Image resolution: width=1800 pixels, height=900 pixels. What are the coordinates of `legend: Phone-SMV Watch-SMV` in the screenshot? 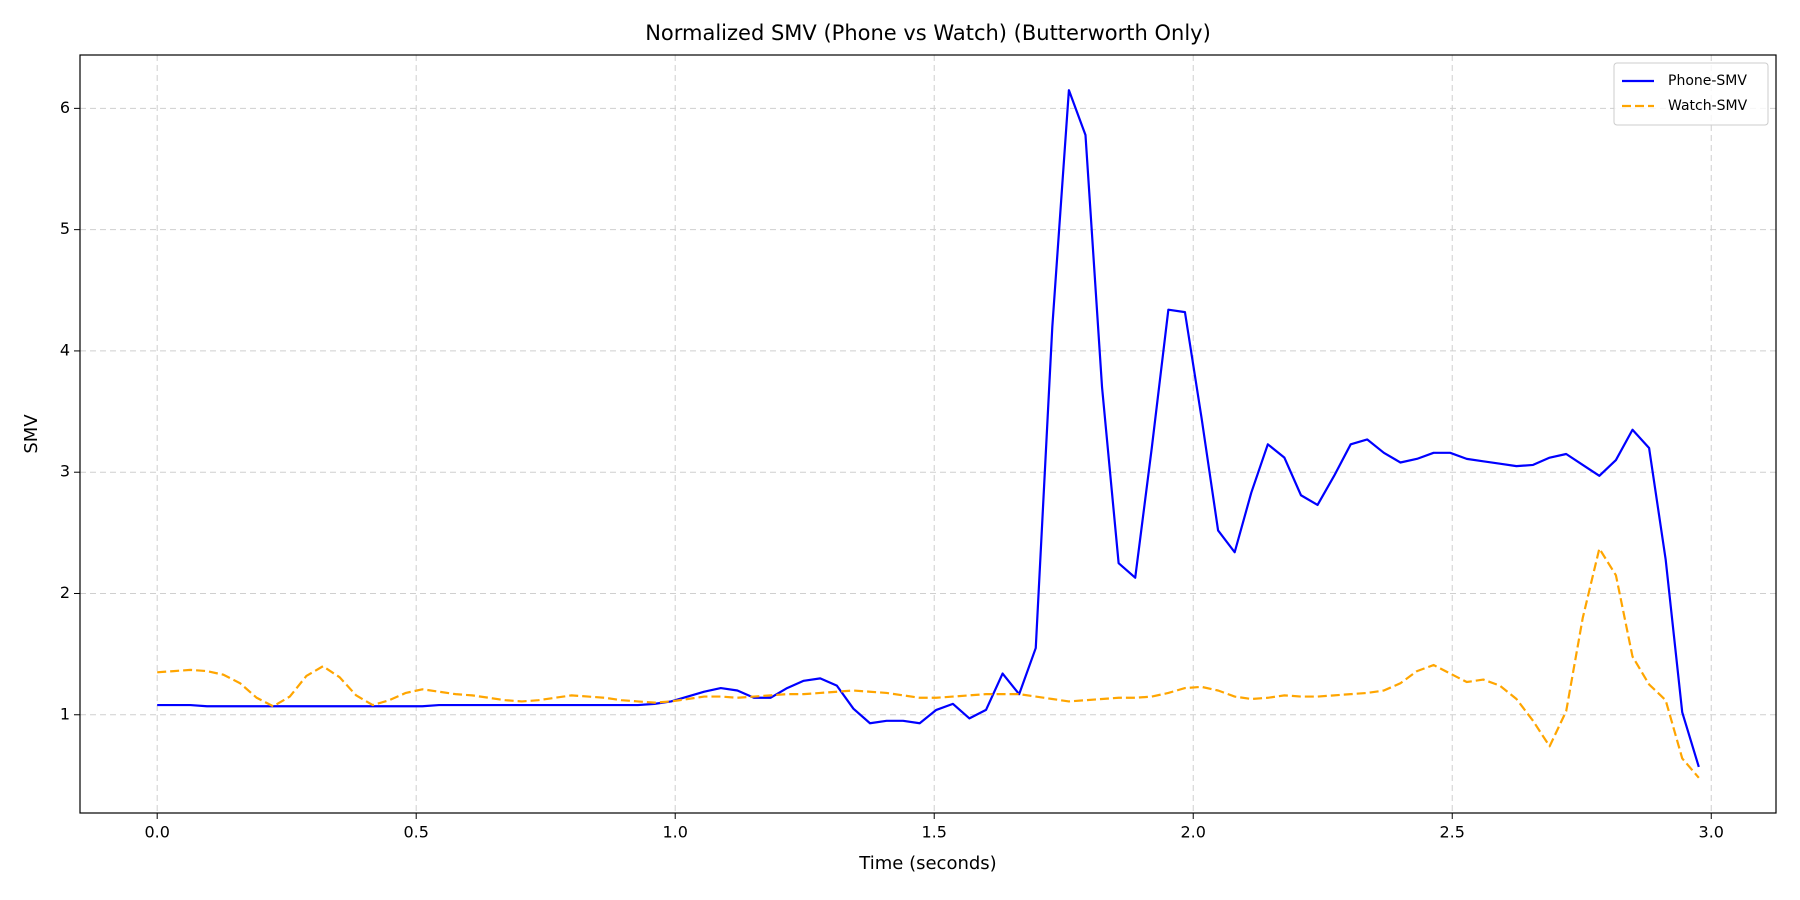 It's located at (1691, 94).